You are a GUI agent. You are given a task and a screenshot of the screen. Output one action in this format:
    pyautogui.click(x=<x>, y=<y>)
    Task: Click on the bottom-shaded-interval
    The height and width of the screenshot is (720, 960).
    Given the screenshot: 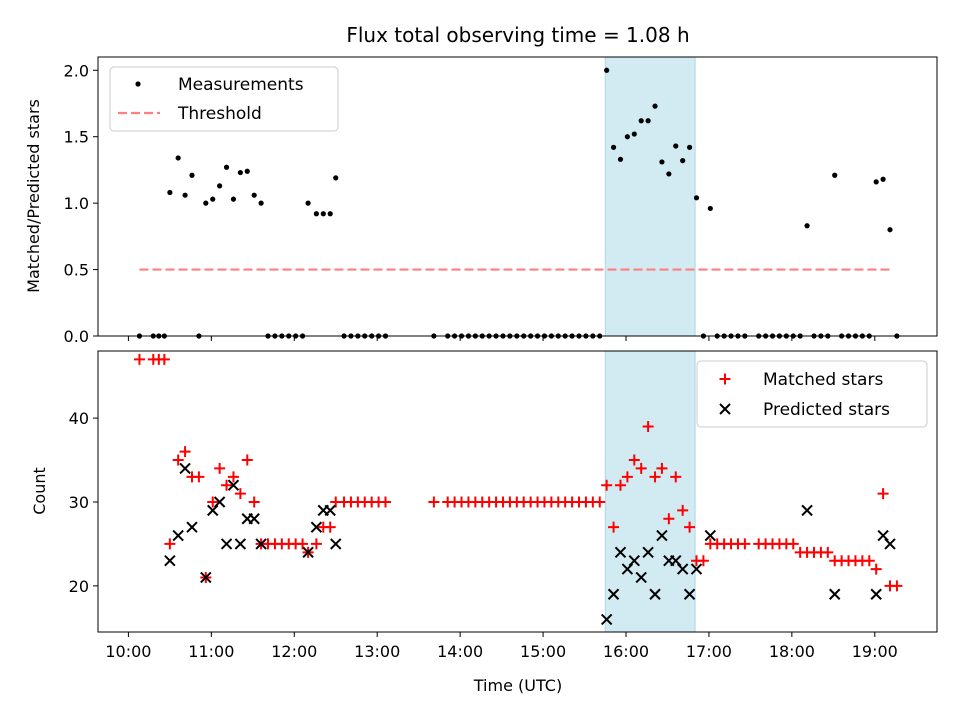 What is the action you would take?
    pyautogui.click(x=650, y=491)
    